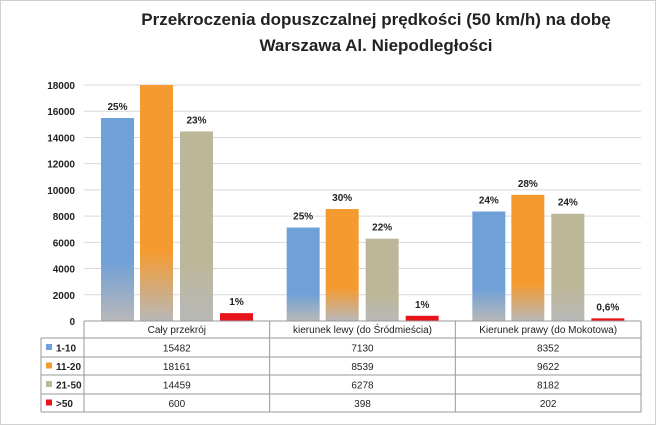 The height and width of the screenshot is (425, 656). I want to click on table-cell-value: 6278, so click(362, 386).